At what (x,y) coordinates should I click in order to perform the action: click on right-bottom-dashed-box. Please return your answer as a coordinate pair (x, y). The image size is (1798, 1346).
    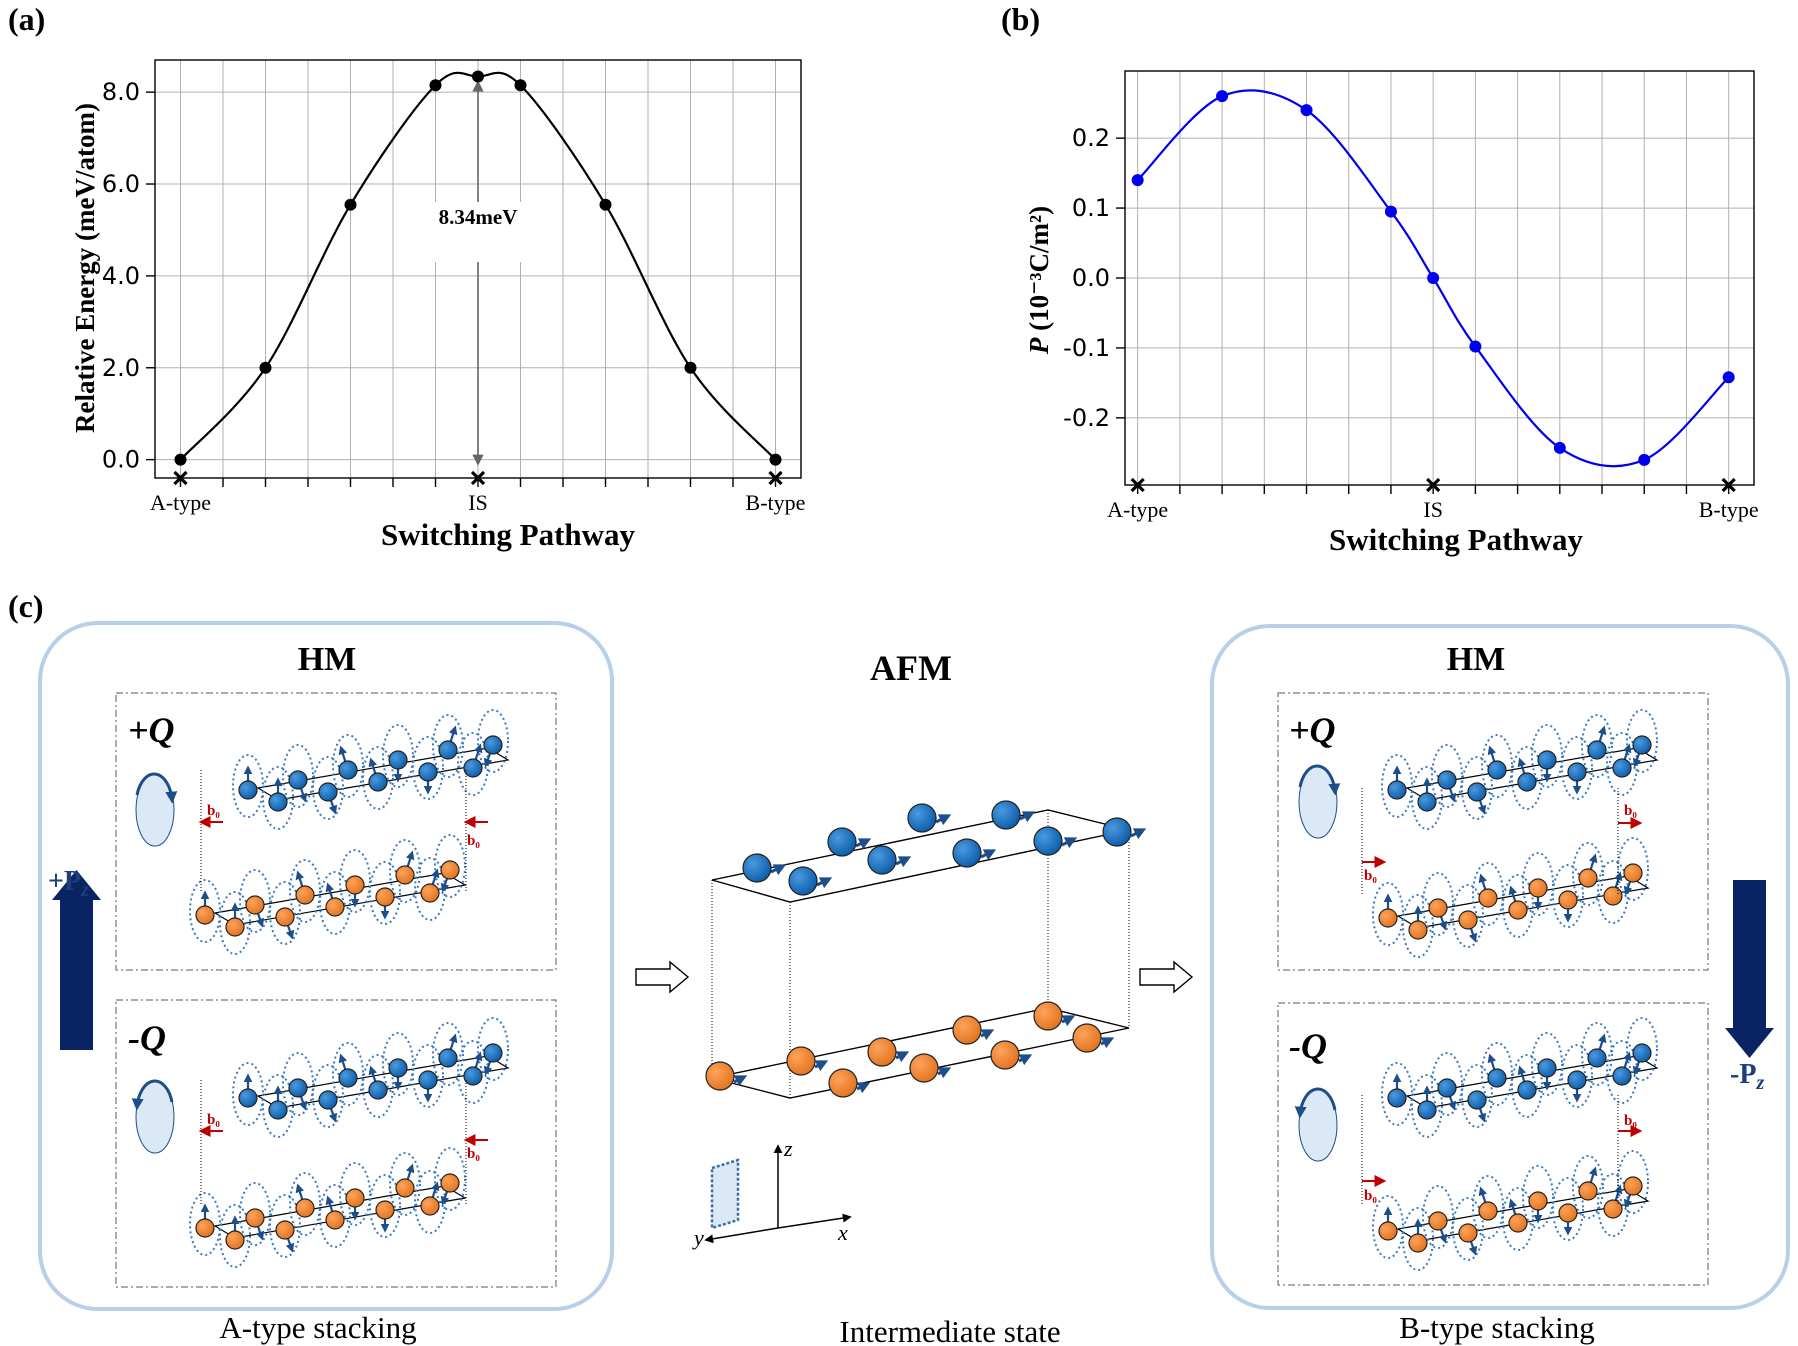
    Looking at the image, I should click on (1493, 1144).